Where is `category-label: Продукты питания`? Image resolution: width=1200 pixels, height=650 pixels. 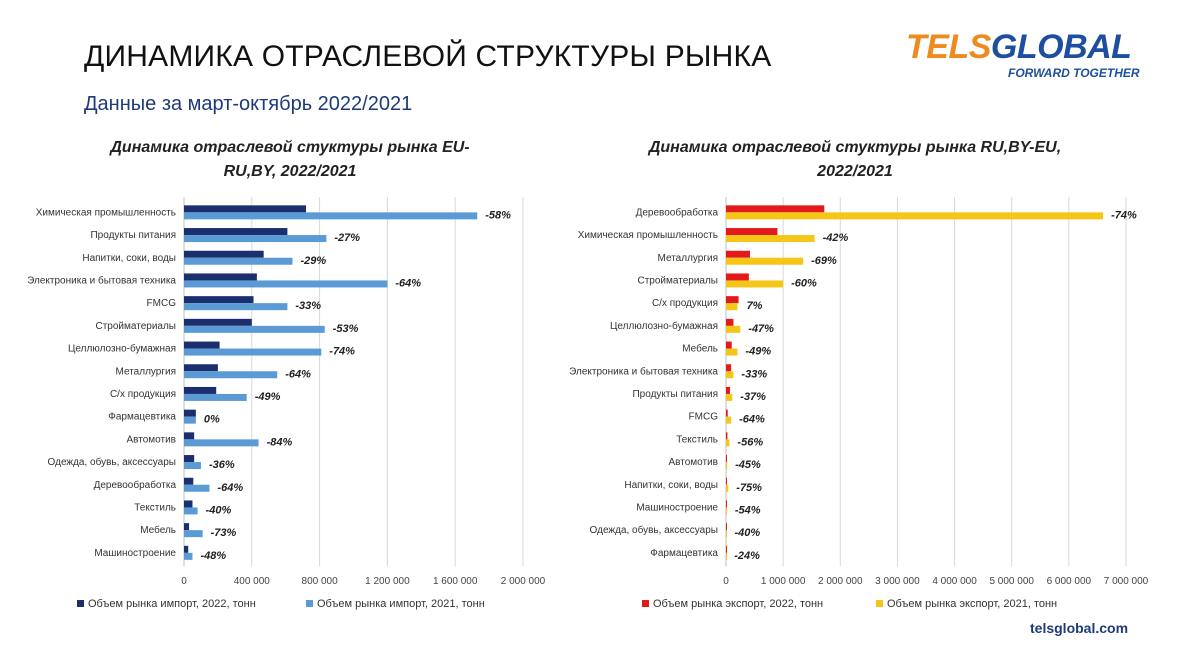
category-label: Продукты питания is located at coordinates (675, 394).